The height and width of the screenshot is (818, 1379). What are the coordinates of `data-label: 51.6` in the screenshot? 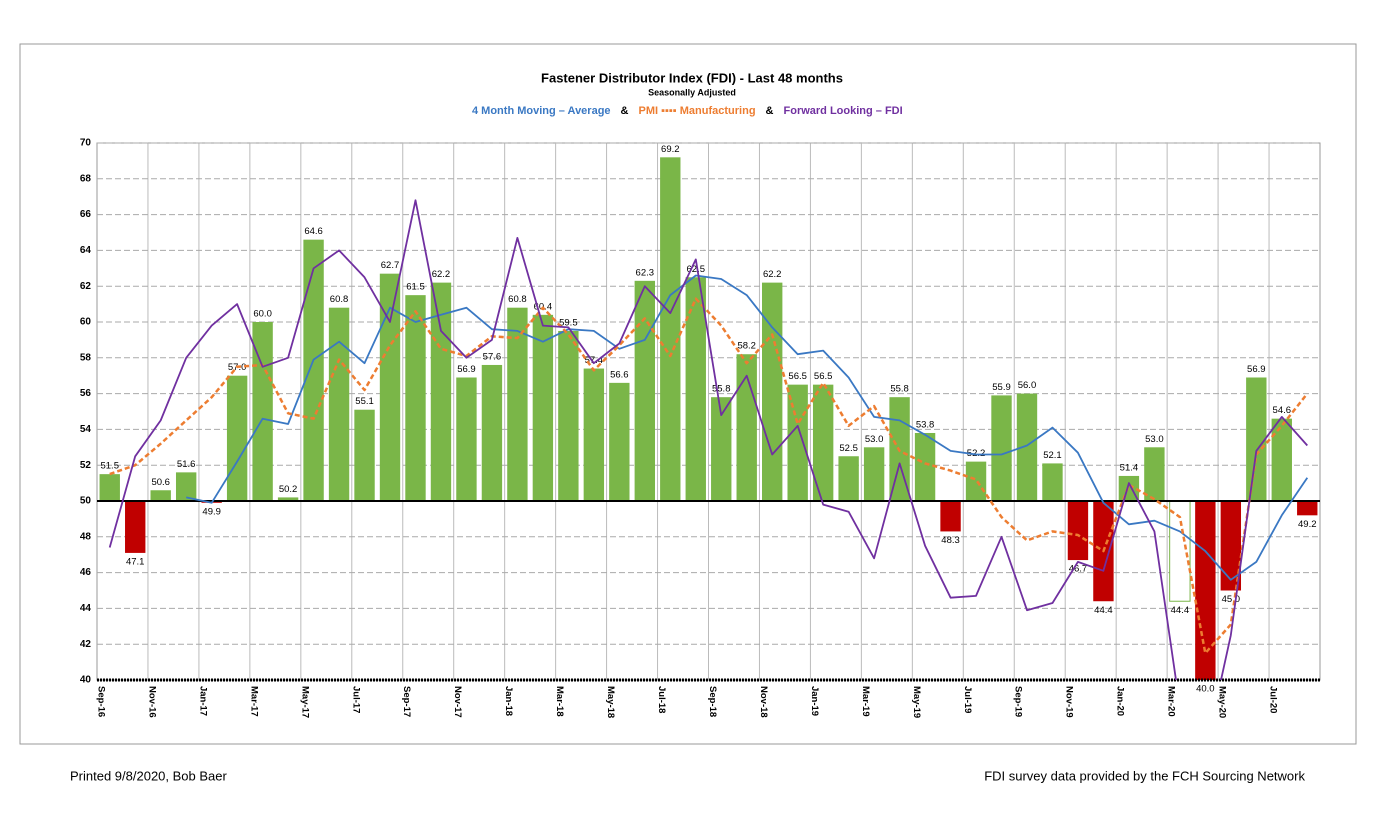 It's located at (186, 464).